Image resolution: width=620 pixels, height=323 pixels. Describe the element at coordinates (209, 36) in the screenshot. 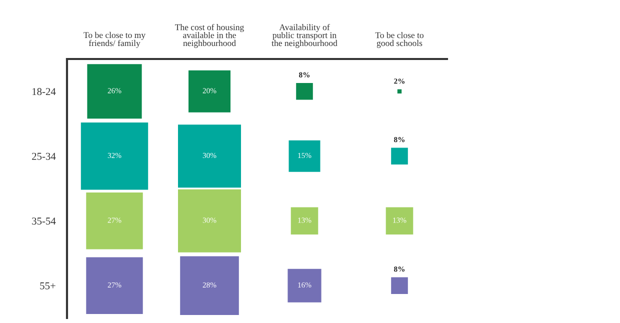

I see `x-tick-label: The cost of housing available in the neighbourhood` at that location.